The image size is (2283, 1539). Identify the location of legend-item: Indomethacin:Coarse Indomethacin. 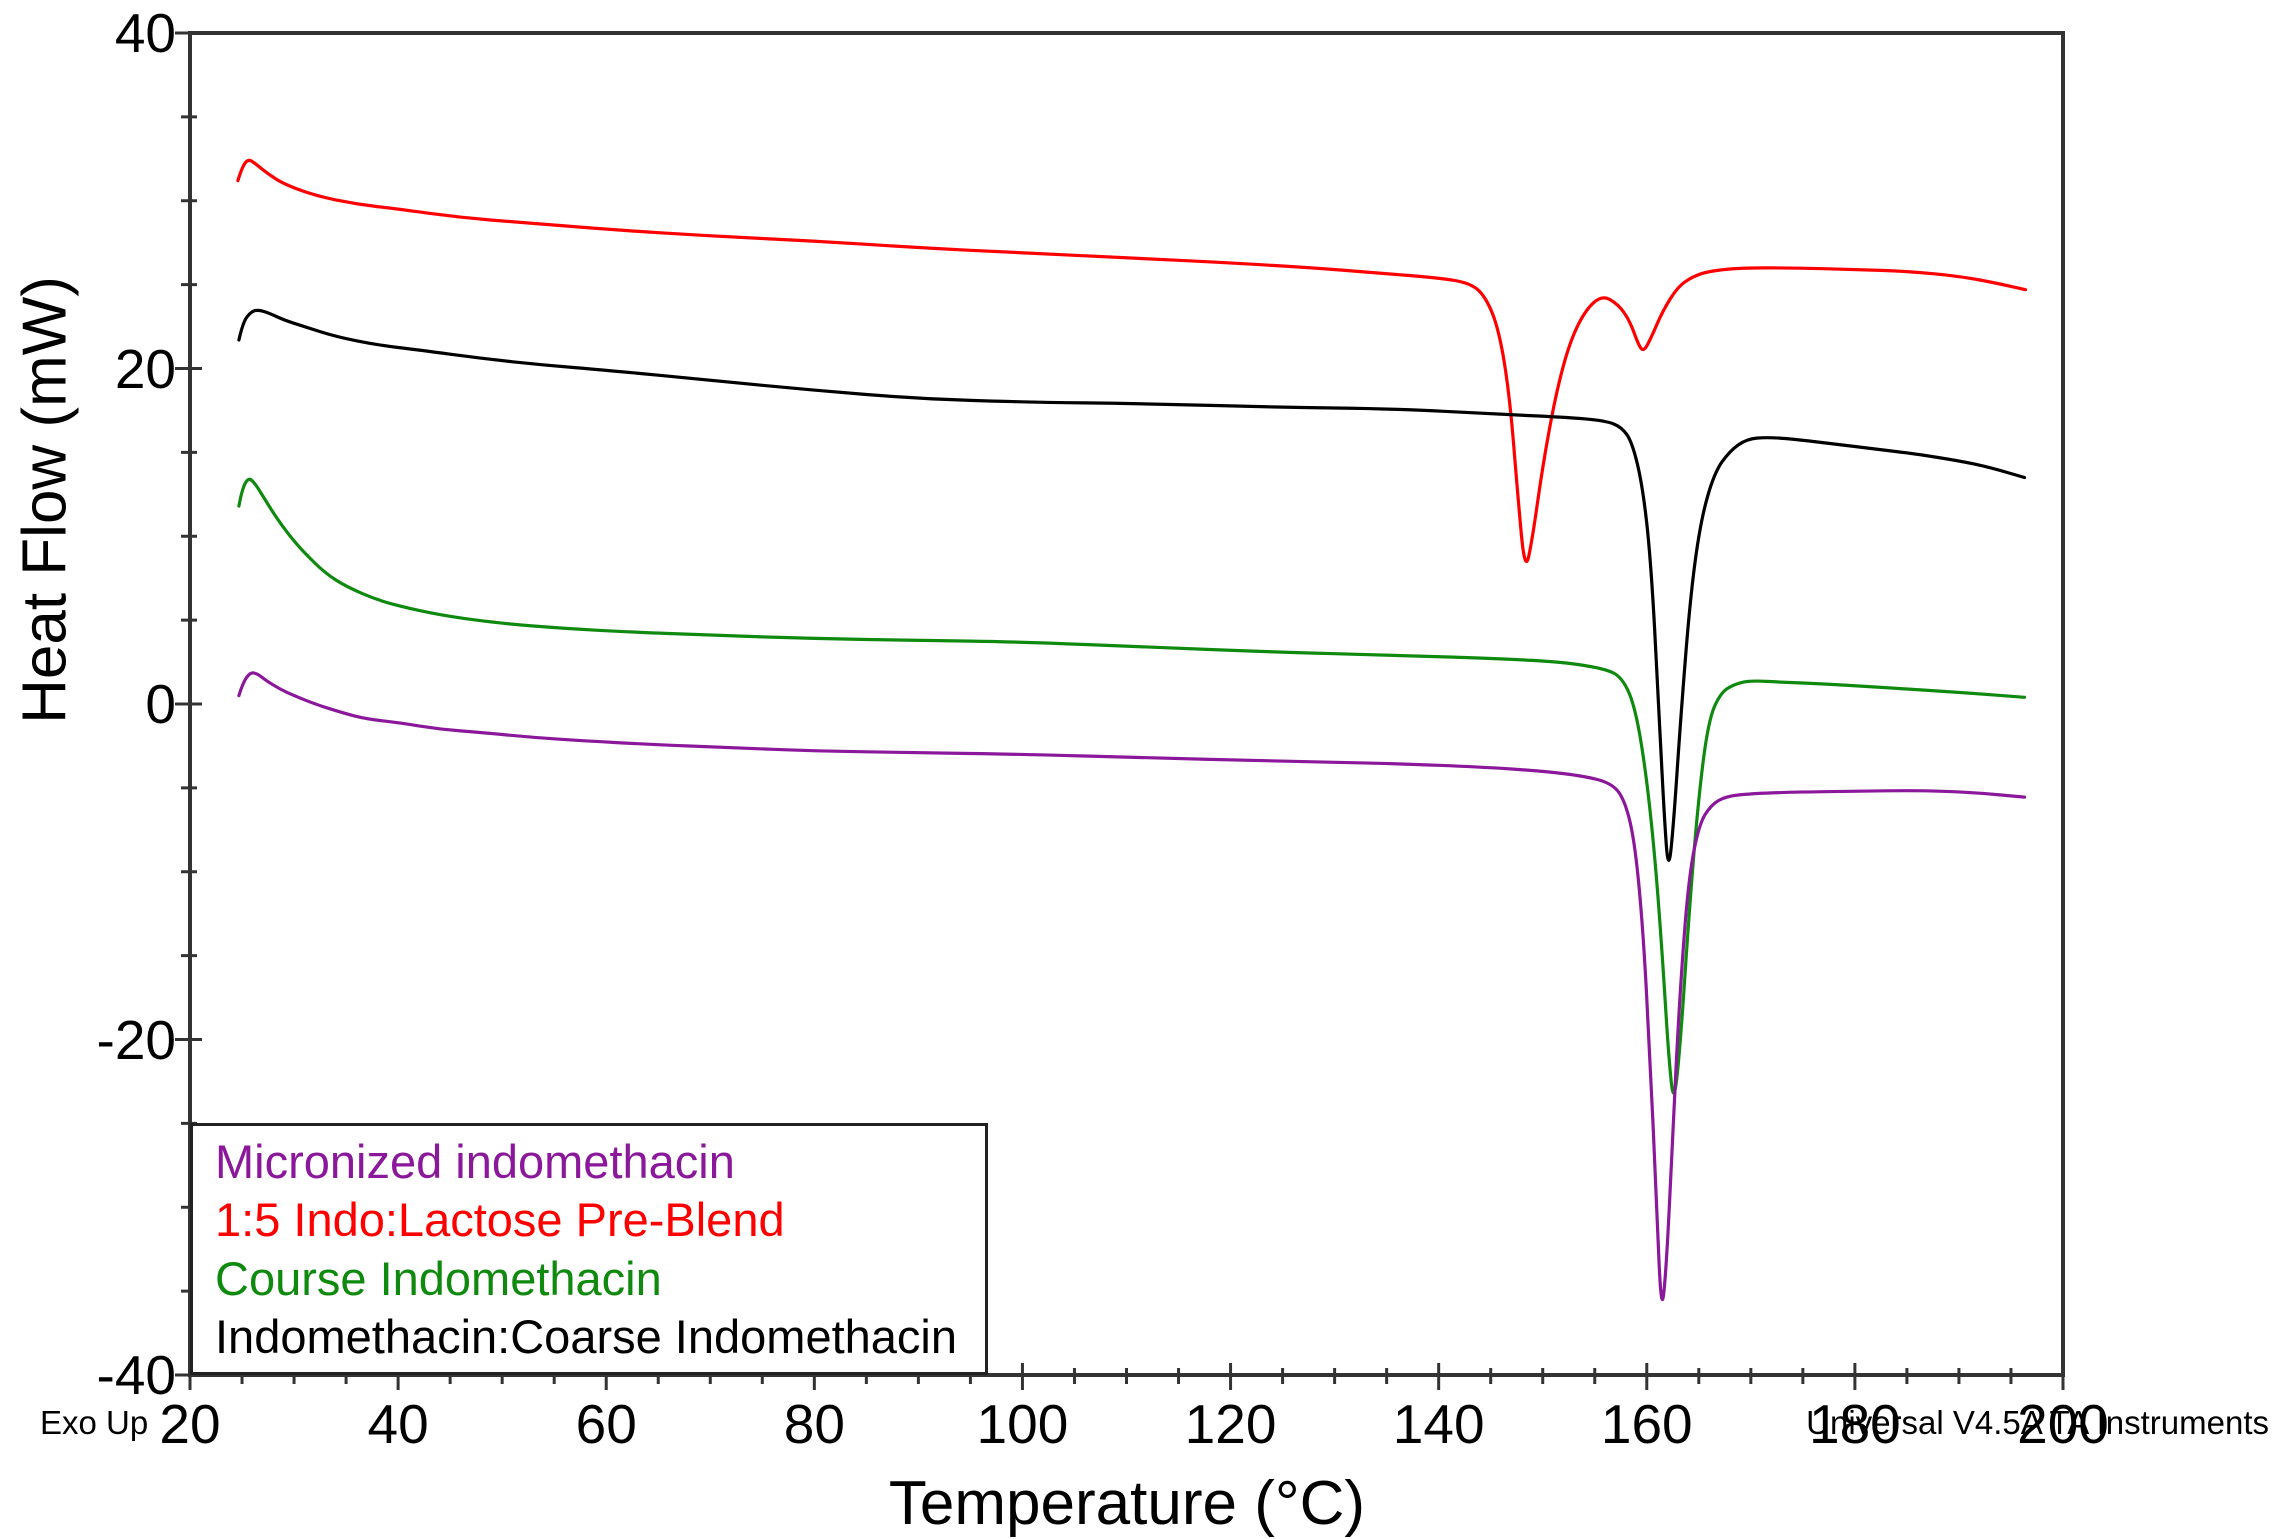
(586, 1337).